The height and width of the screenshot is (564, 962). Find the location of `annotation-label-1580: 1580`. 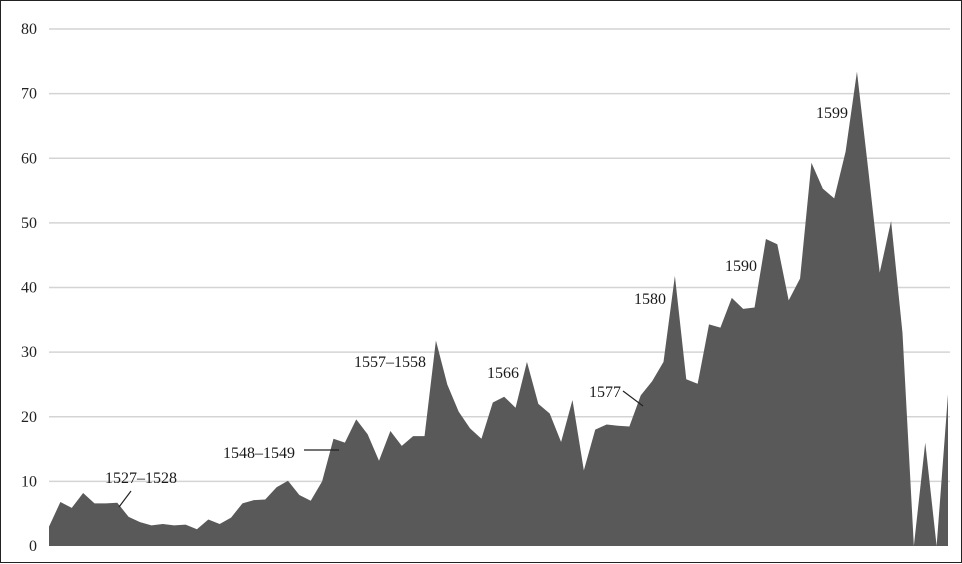

annotation-label-1580: 1580 is located at coordinates (650, 299).